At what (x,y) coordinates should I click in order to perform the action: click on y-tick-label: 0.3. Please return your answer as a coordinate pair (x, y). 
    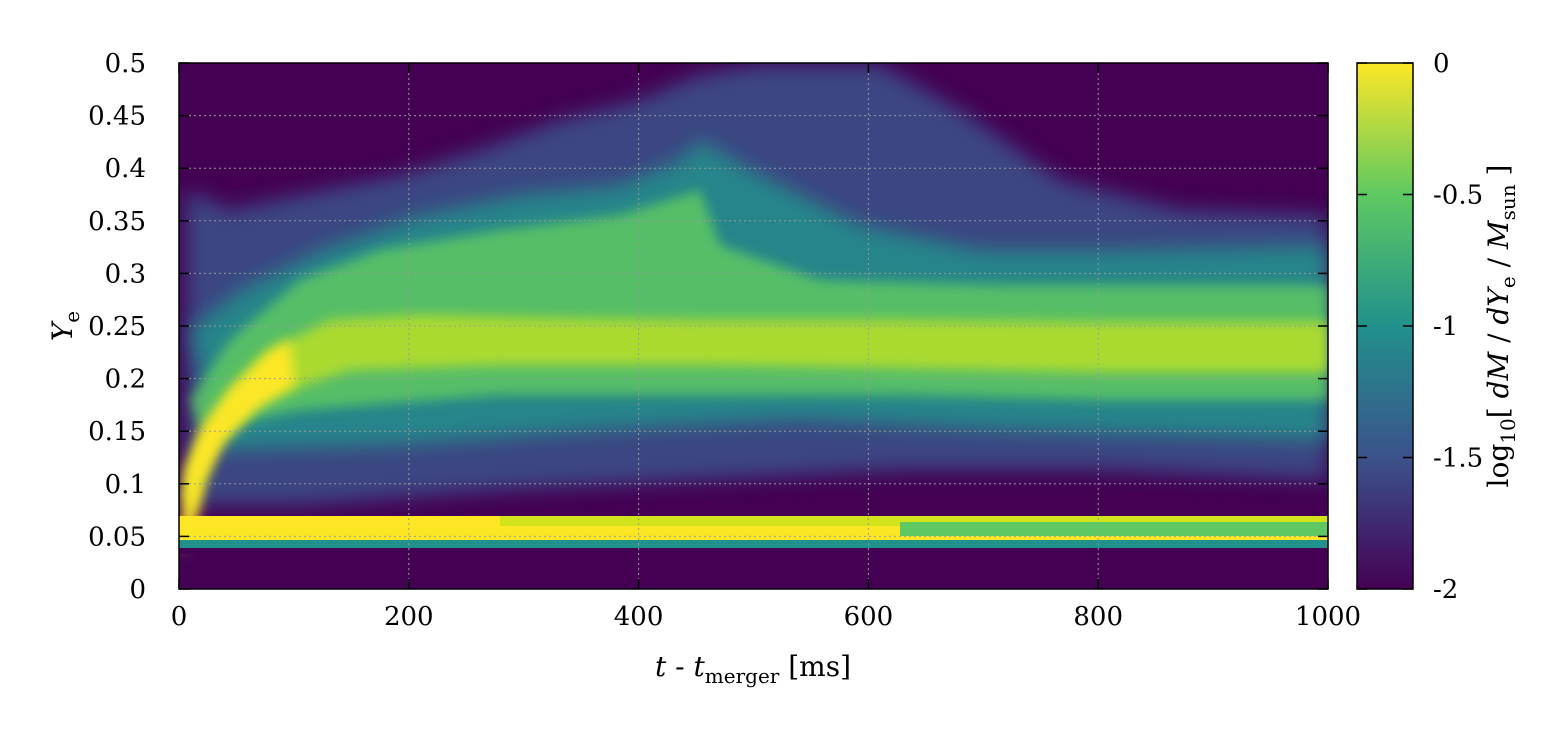
    Looking at the image, I should click on (125, 274).